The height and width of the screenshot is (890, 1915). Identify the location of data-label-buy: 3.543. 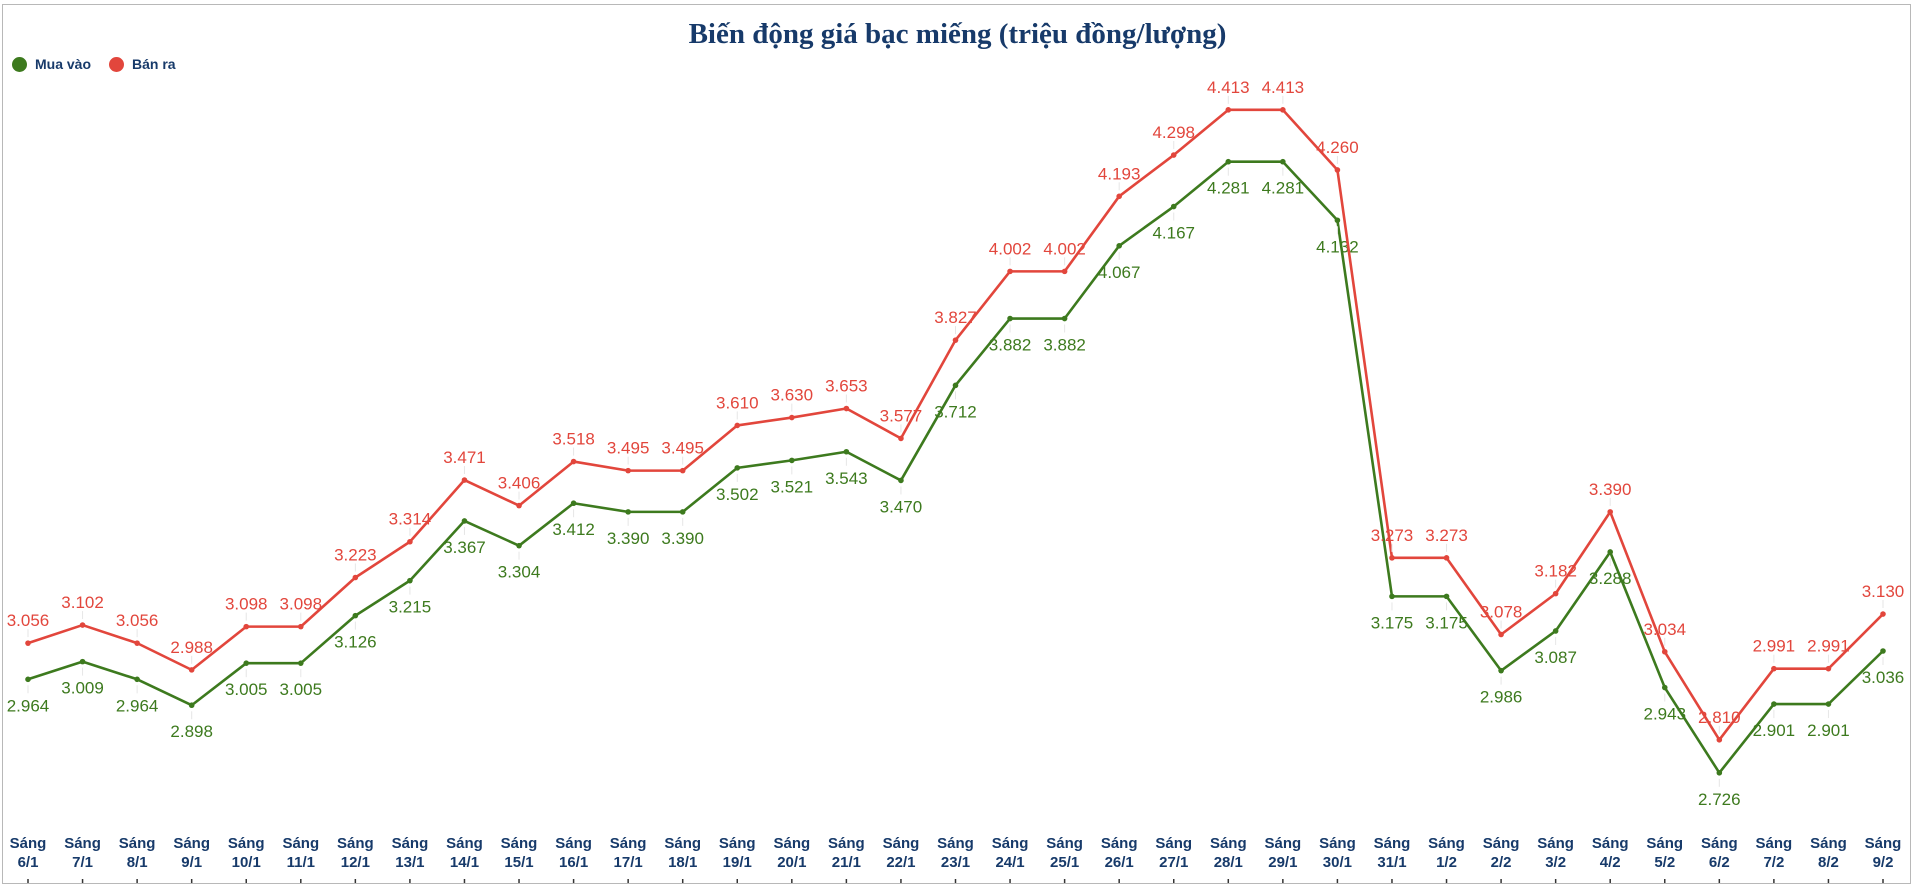
(846, 478).